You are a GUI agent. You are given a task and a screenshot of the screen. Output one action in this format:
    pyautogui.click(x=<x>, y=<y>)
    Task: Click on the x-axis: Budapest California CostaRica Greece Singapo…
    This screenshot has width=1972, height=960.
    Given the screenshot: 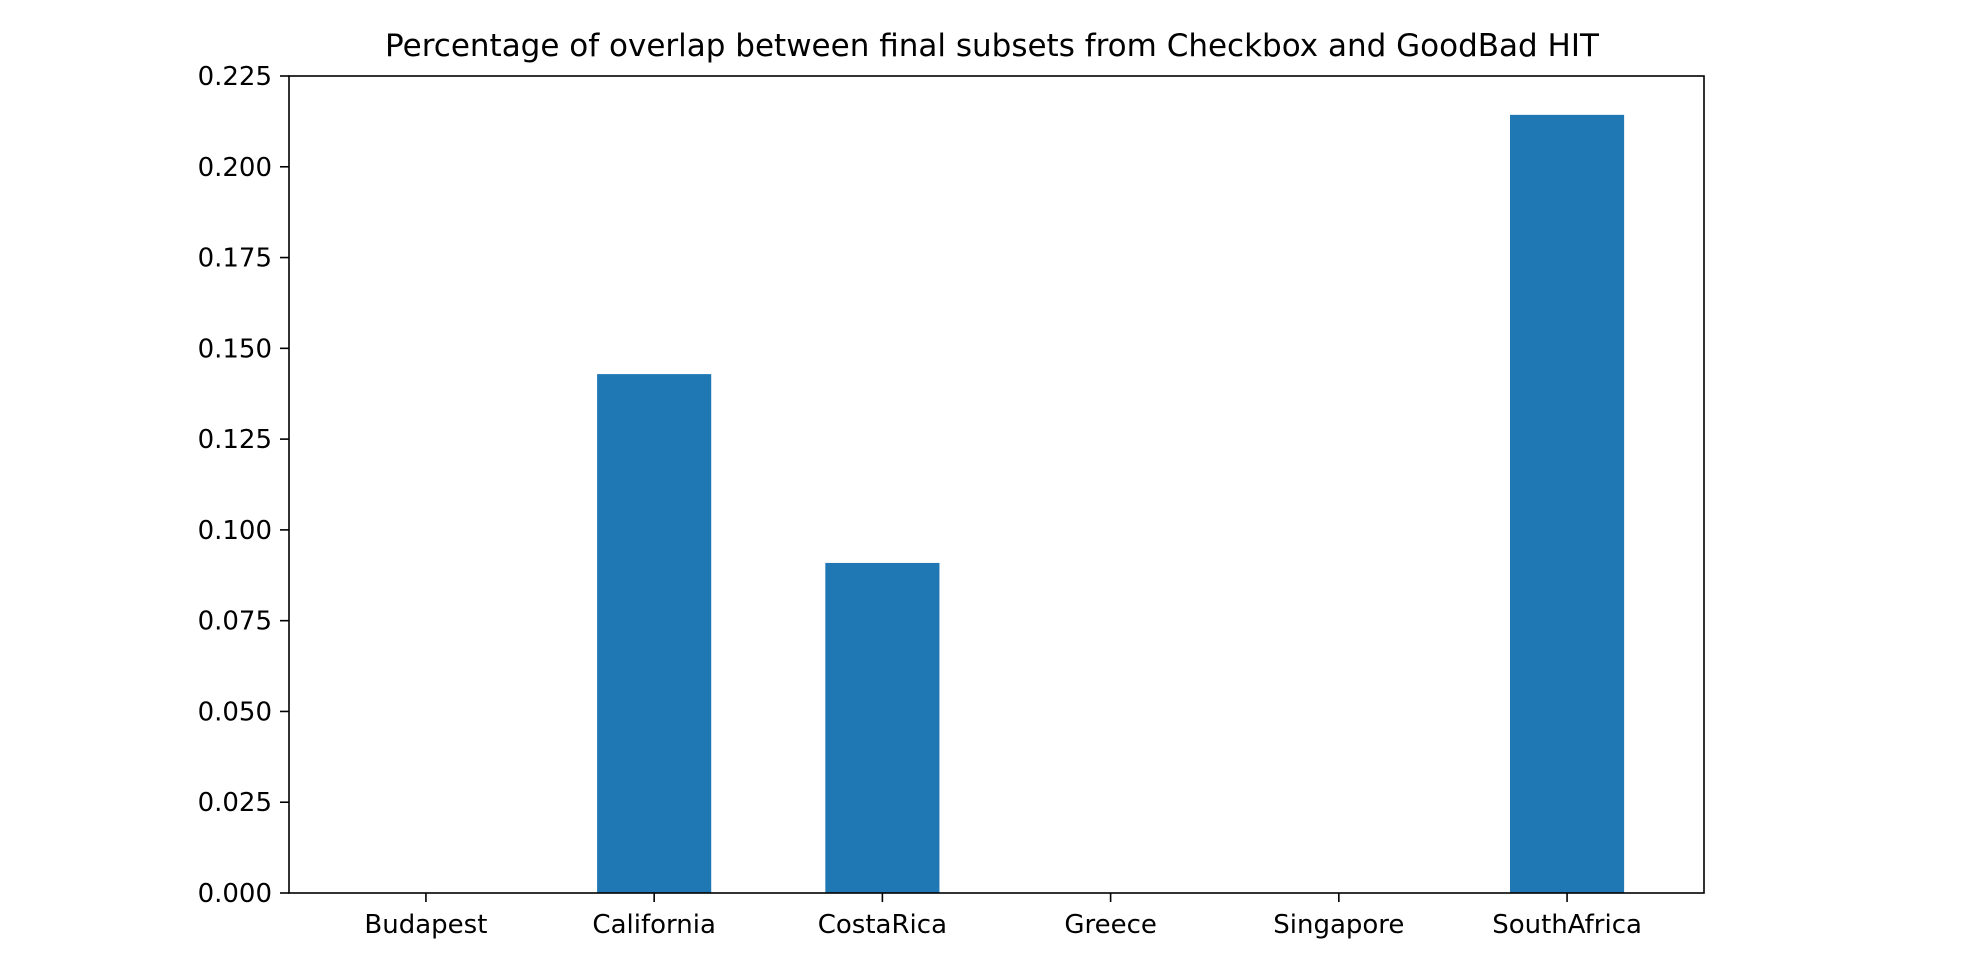 What is the action you would take?
    pyautogui.click(x=1003, y=916)
    